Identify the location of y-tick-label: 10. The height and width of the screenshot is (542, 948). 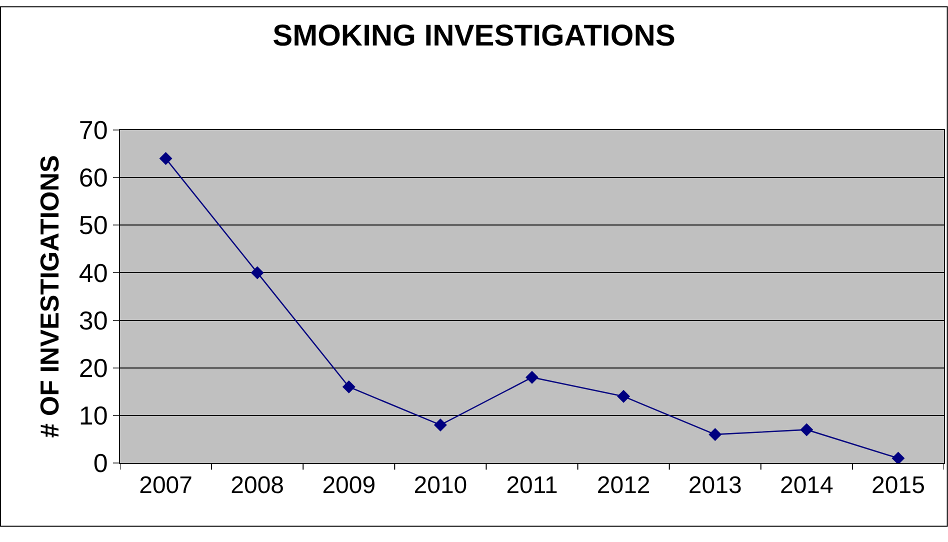
(93, 415).